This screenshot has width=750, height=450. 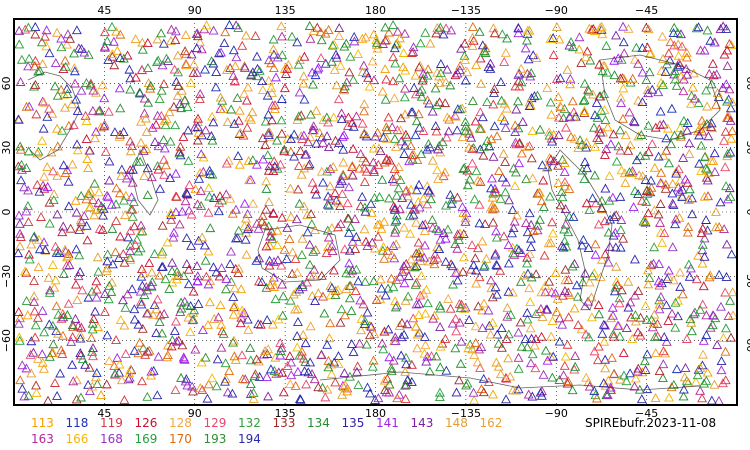 What do you see at coordinates (285, 413) in the screenshot?
I see `tick-label: 135` at bounding box center [285, 413].